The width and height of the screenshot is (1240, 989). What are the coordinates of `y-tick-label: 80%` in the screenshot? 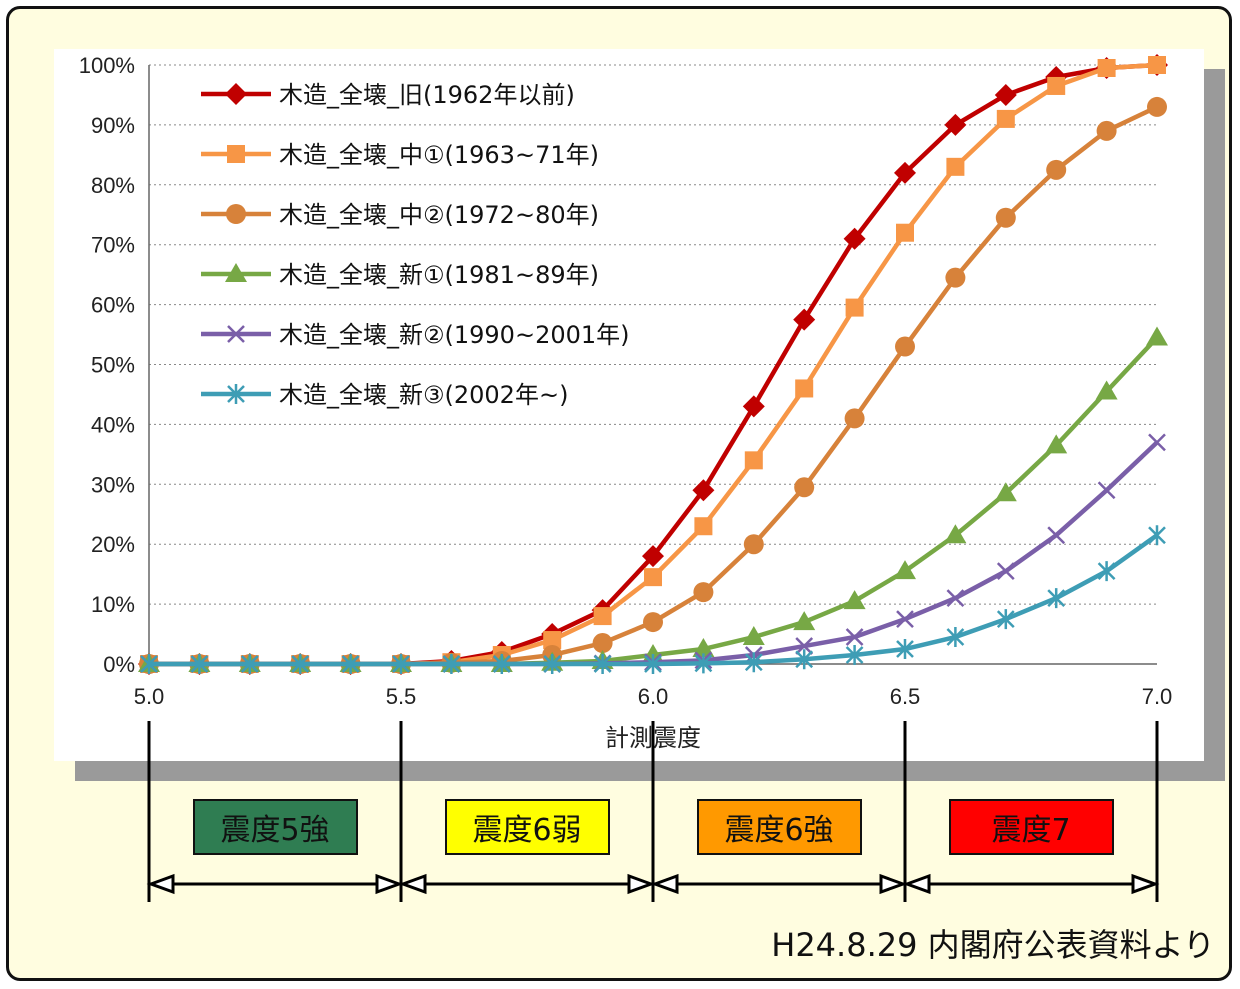 It's located at (113, 185).